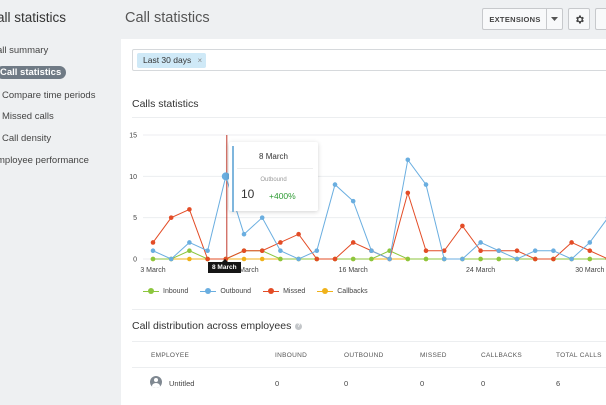 The image size is (606, 405). Describe the element at coordinates (275, 168) in the screenshot. I see `tooltip-divider` at that location.